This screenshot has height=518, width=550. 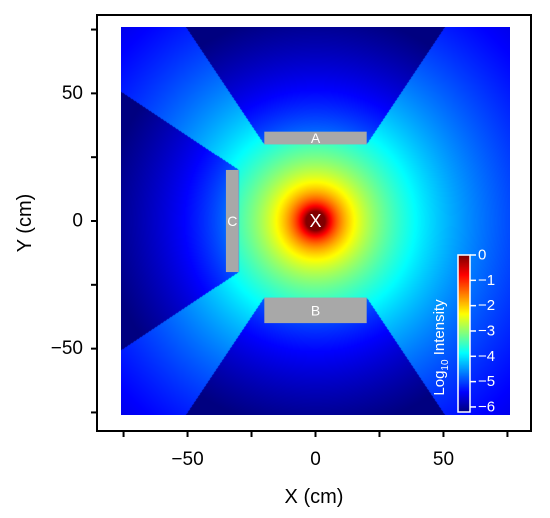 What do you see at coordinates (486, 280) in the screenshot?
I see `colorbar-tick-label: −1` at bounding box center [486, 280].